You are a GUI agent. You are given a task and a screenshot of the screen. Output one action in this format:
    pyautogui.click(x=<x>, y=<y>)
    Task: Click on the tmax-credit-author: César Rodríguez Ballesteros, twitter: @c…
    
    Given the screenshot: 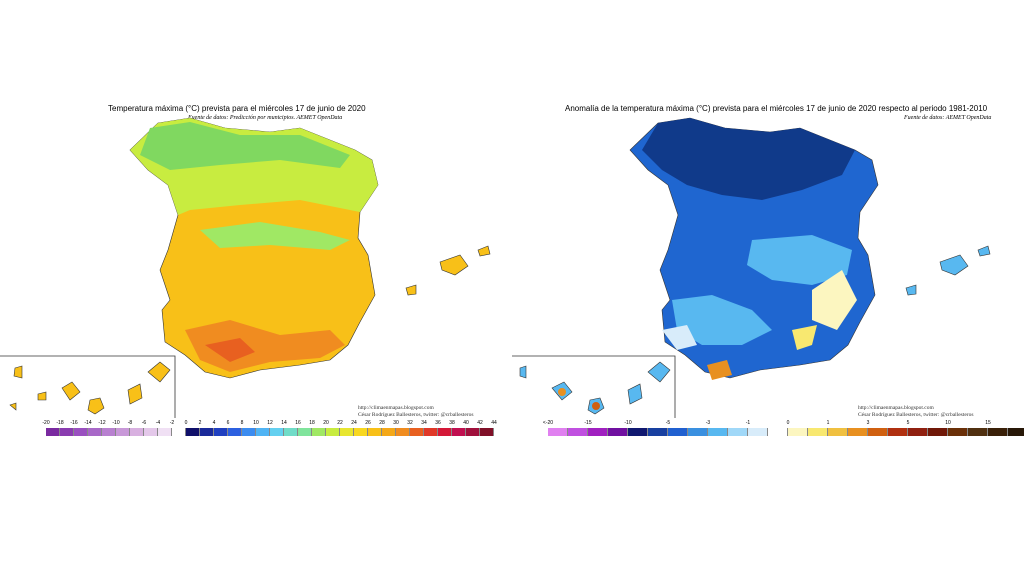 What is the action you would take?
    pyautogui.click(x=416, y=415)
    